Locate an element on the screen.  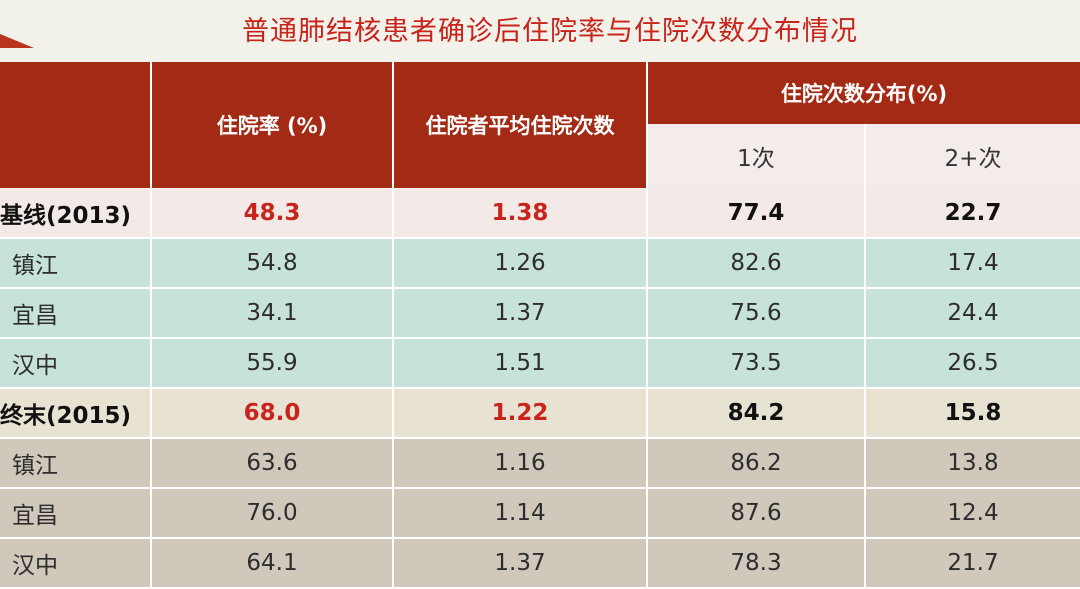
twice-plus-cell: 13.8 is located at coordinates (973, 464).